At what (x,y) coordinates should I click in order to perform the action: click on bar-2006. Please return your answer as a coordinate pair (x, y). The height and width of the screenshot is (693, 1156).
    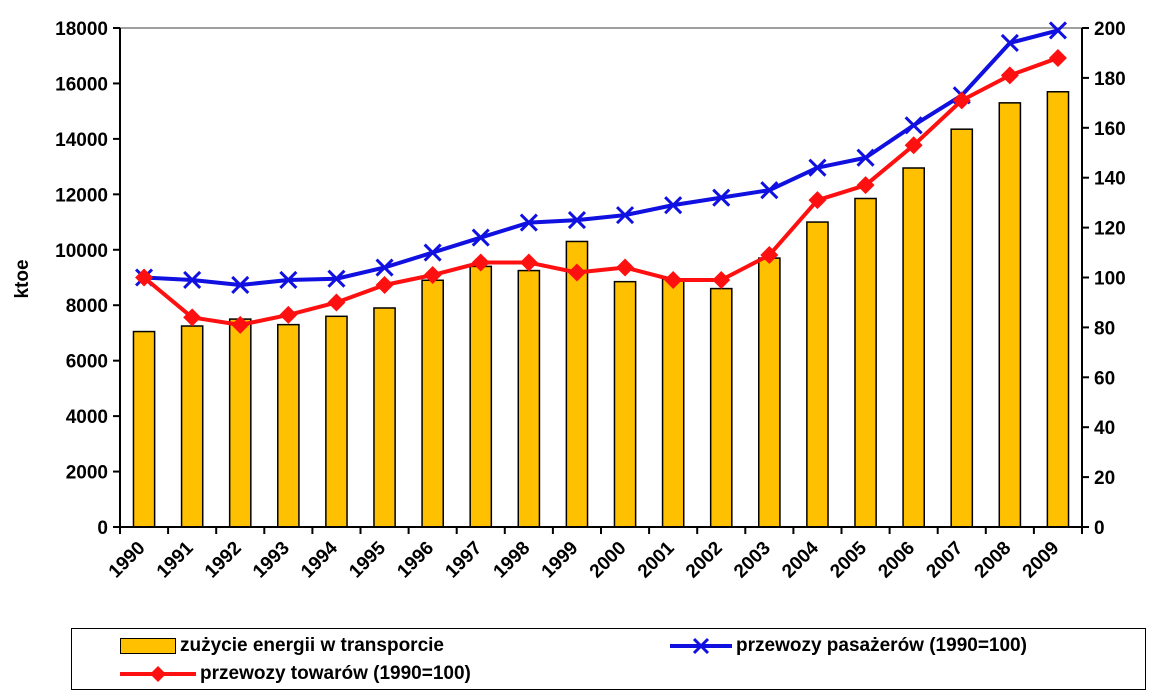
    Looking at the image, I should click on (913, 347).